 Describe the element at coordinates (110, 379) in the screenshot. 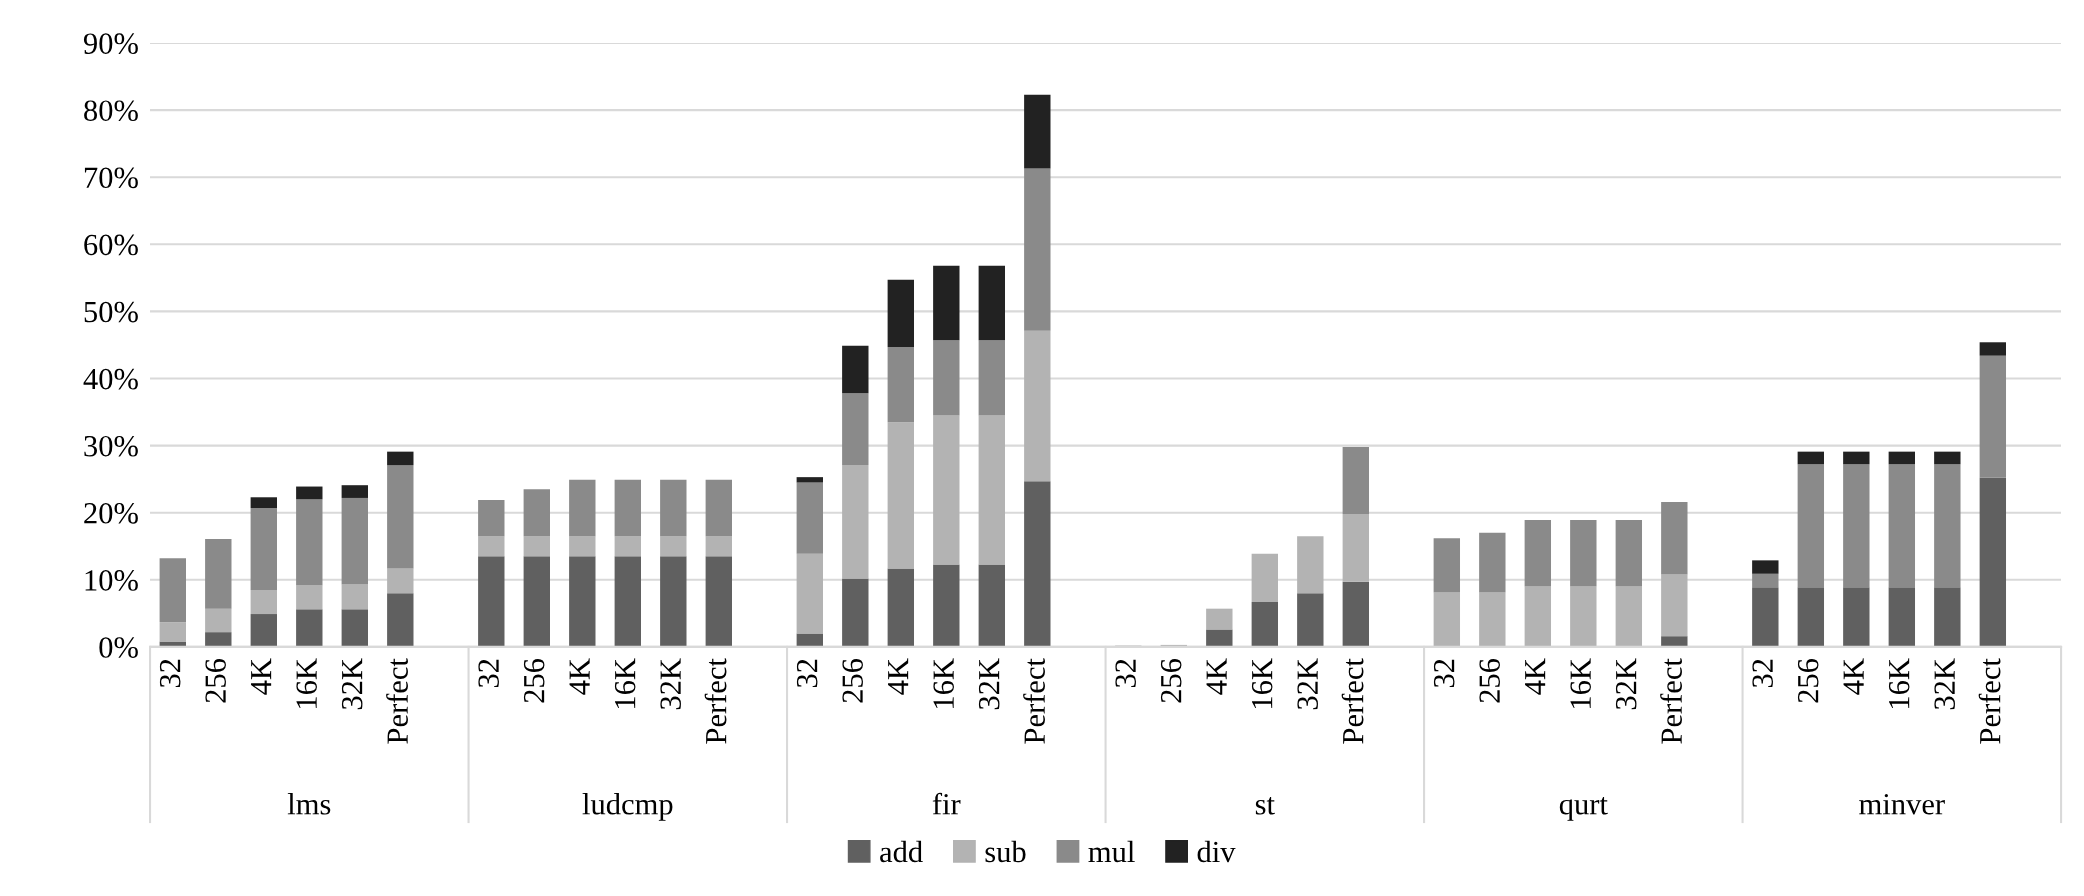

I see `y-tick-label: 40%` at that location.